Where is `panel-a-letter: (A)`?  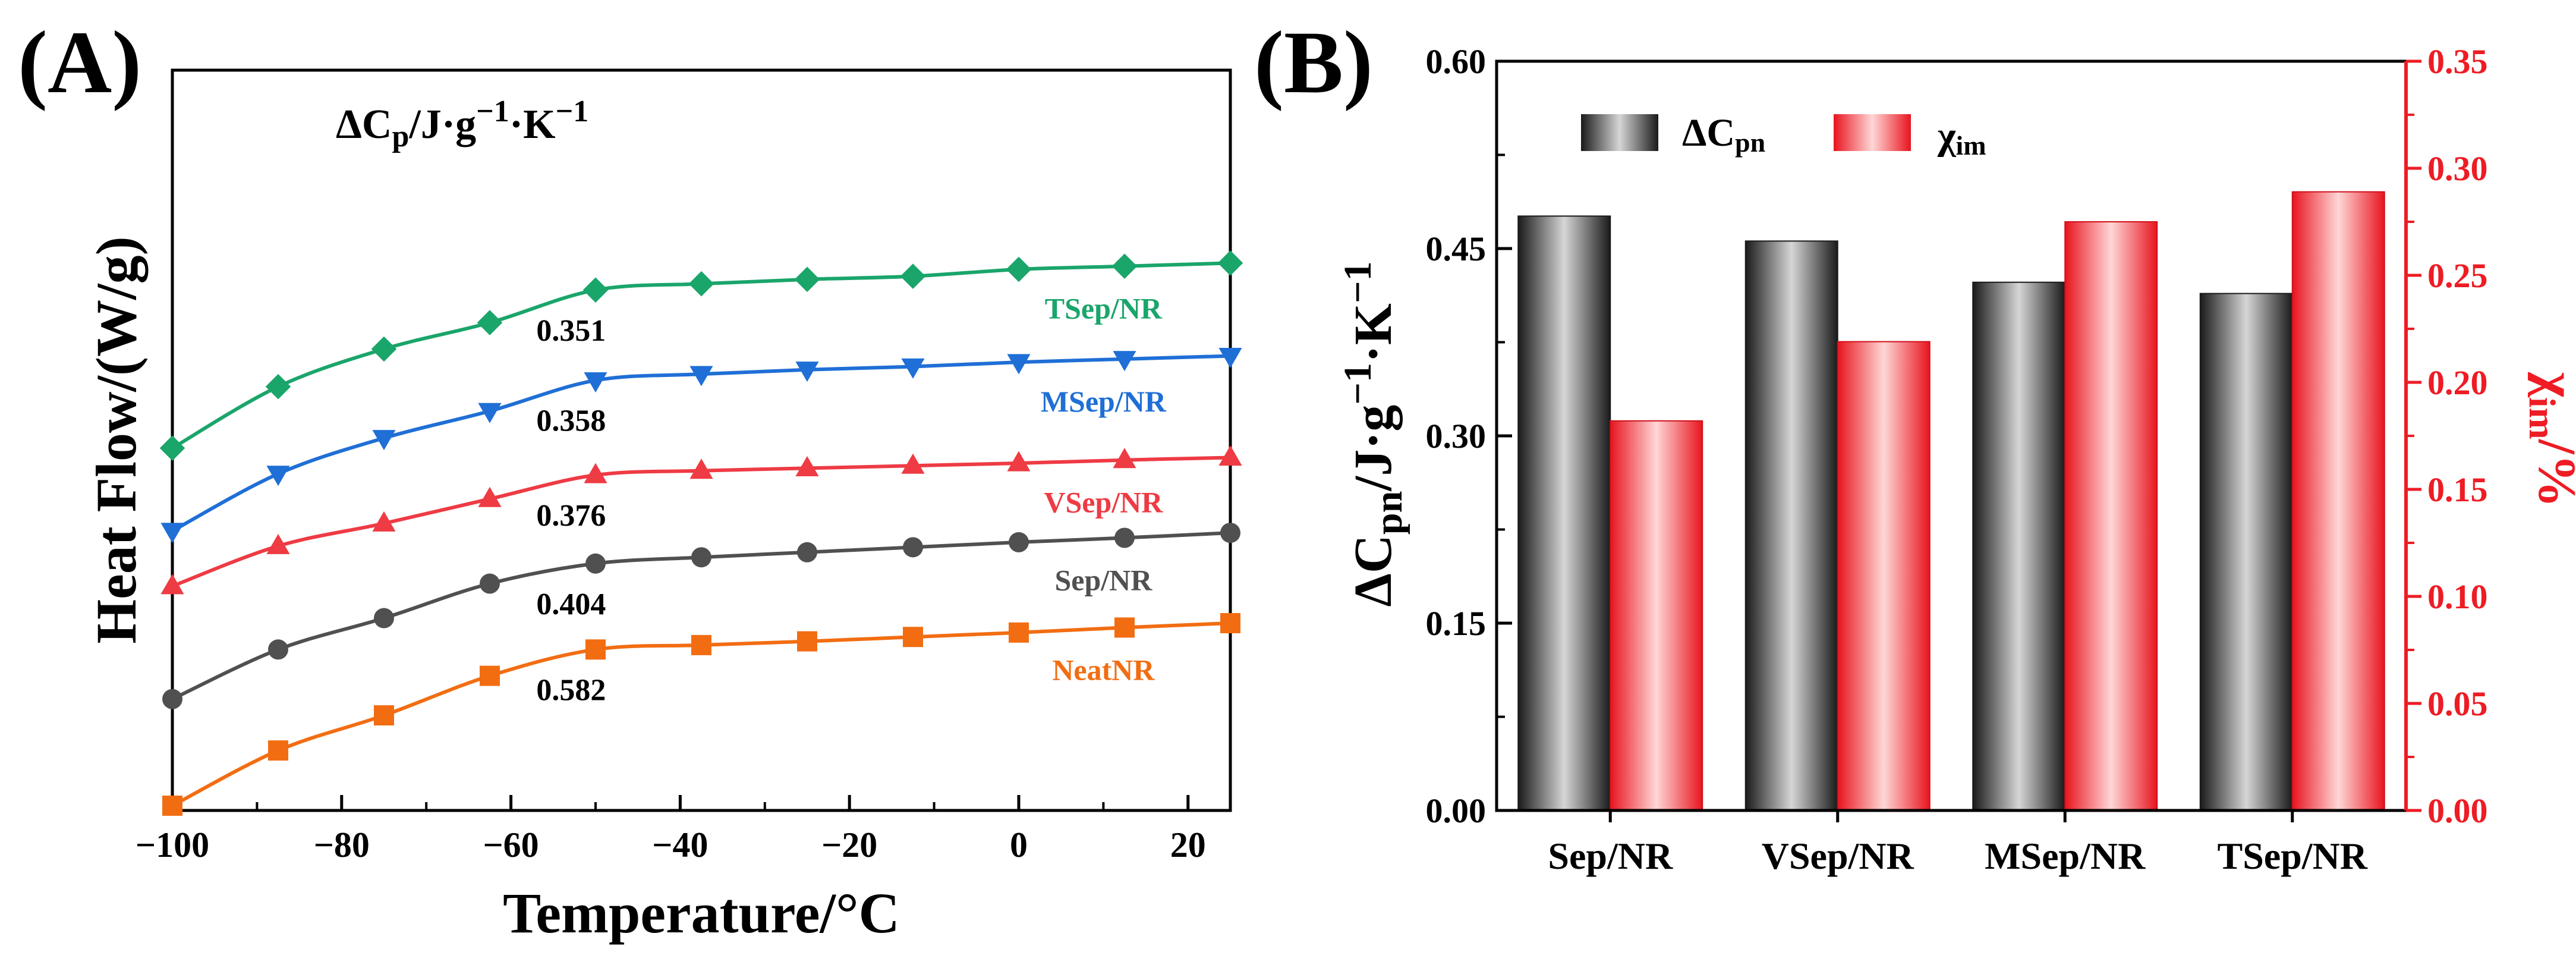 panel-a-letter: (A) is located at coordinates (80, 62).